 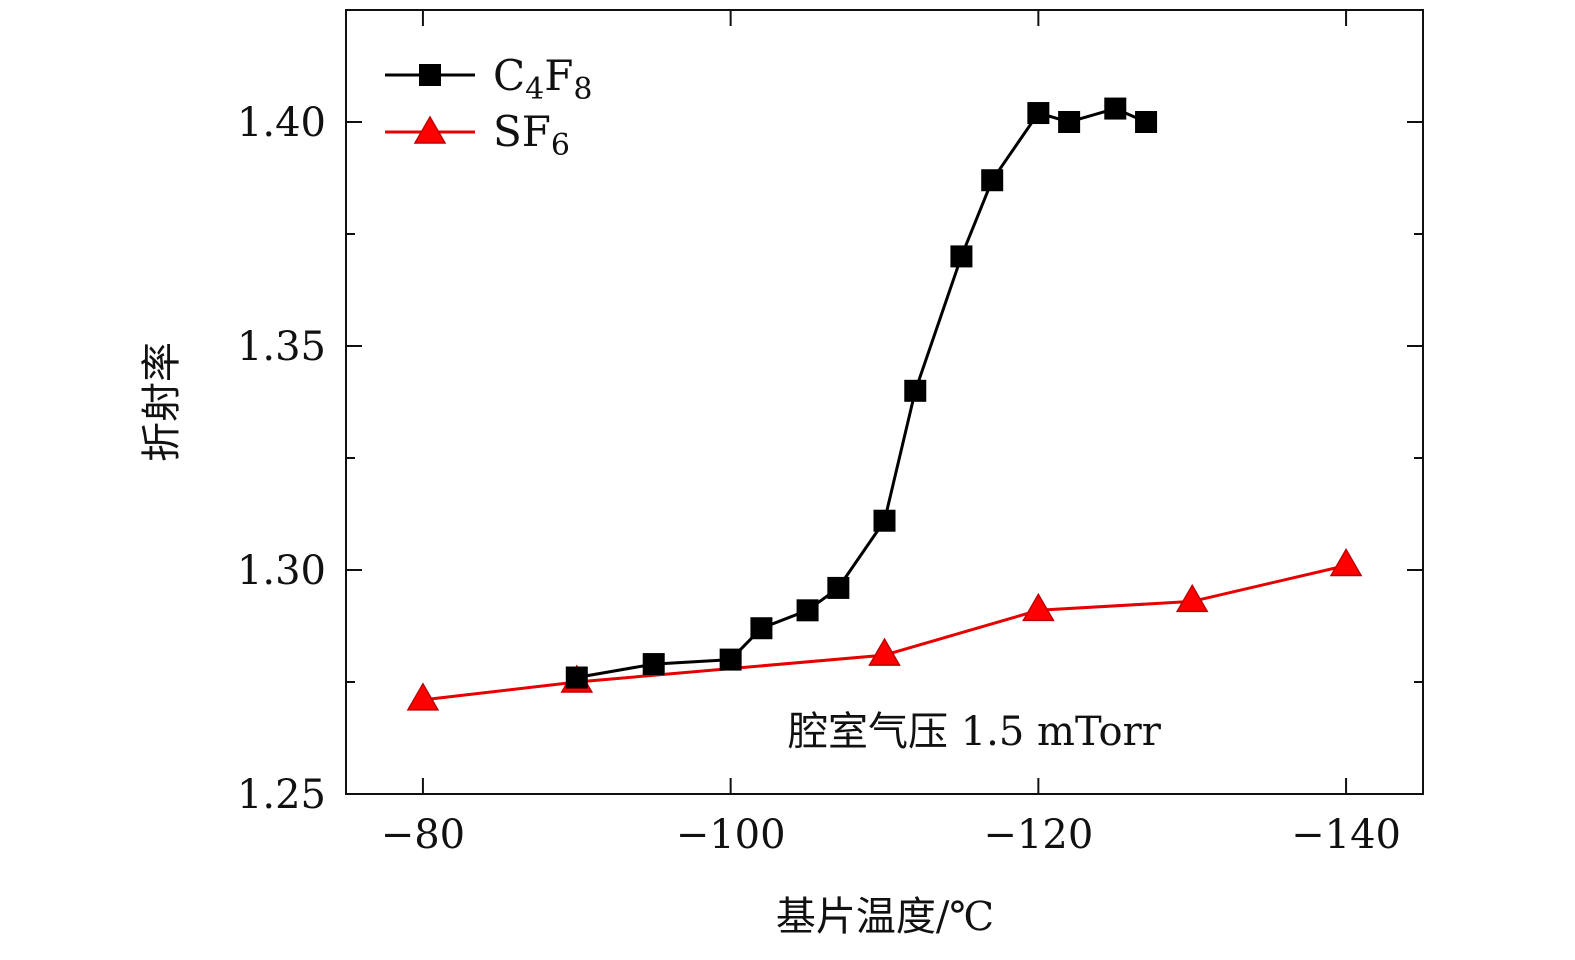 I want to click on legend-marker-sf6, so click(x=430, y=129).